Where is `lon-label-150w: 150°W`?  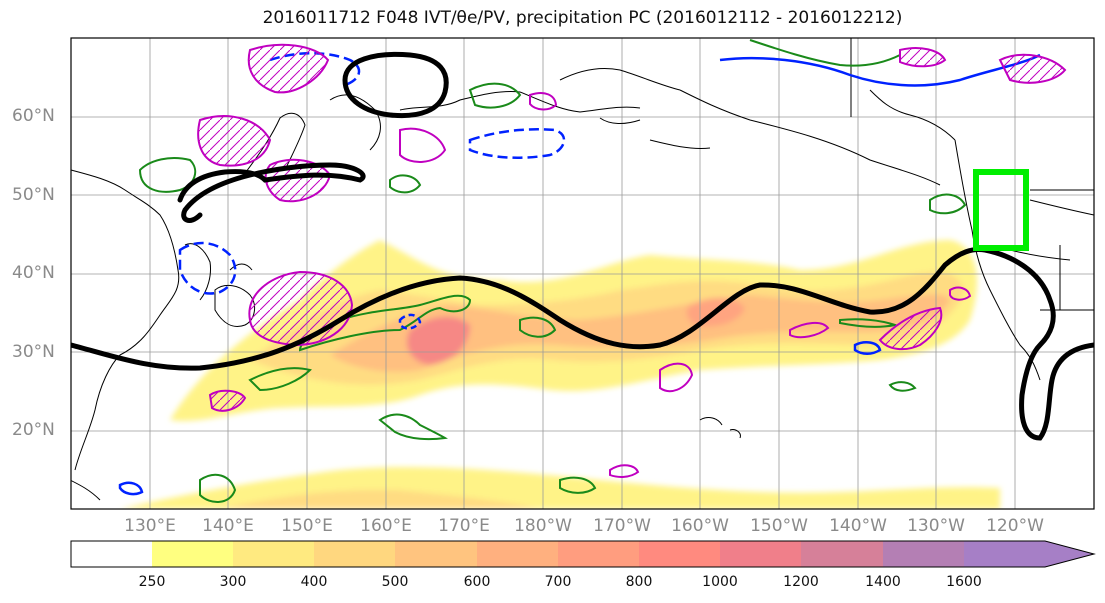
lon-label-150w: 150°W is located at coordinates (779, 526).